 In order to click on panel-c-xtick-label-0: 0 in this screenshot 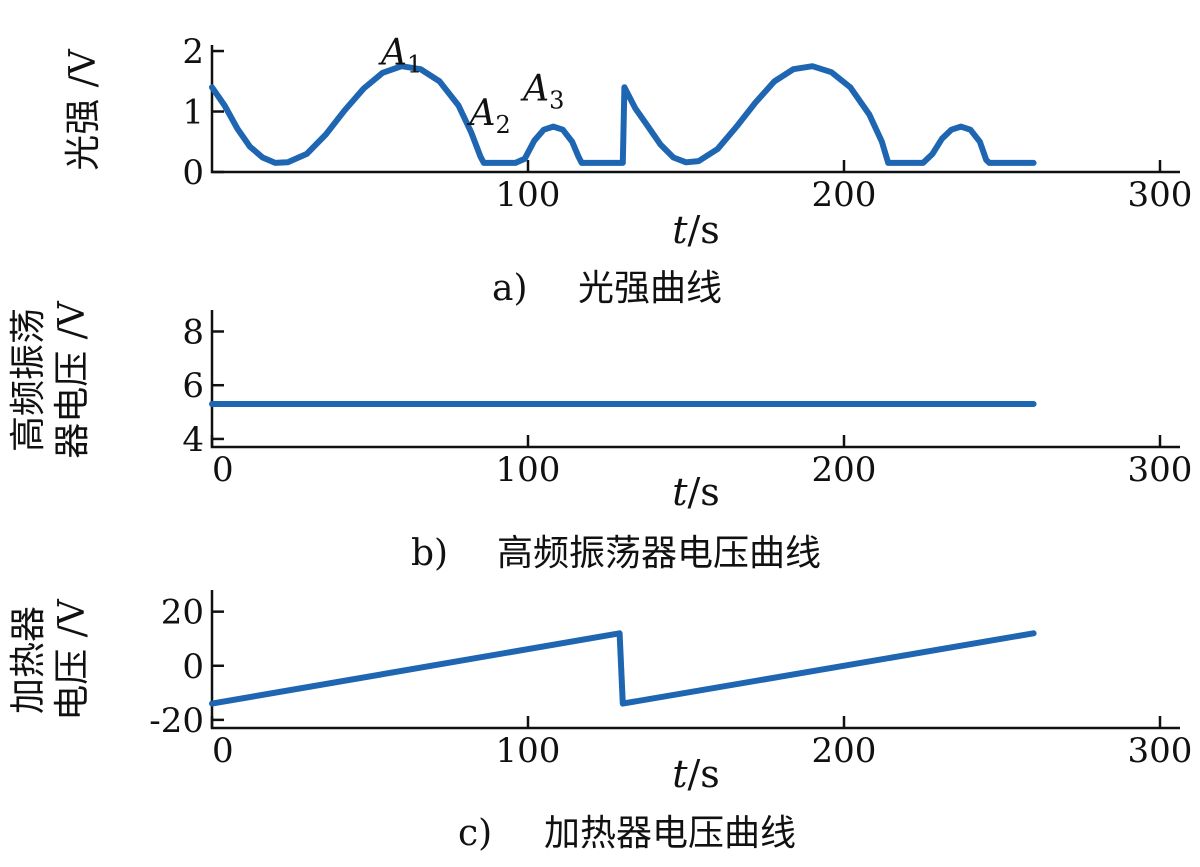, I will do `click(223, 751)`.